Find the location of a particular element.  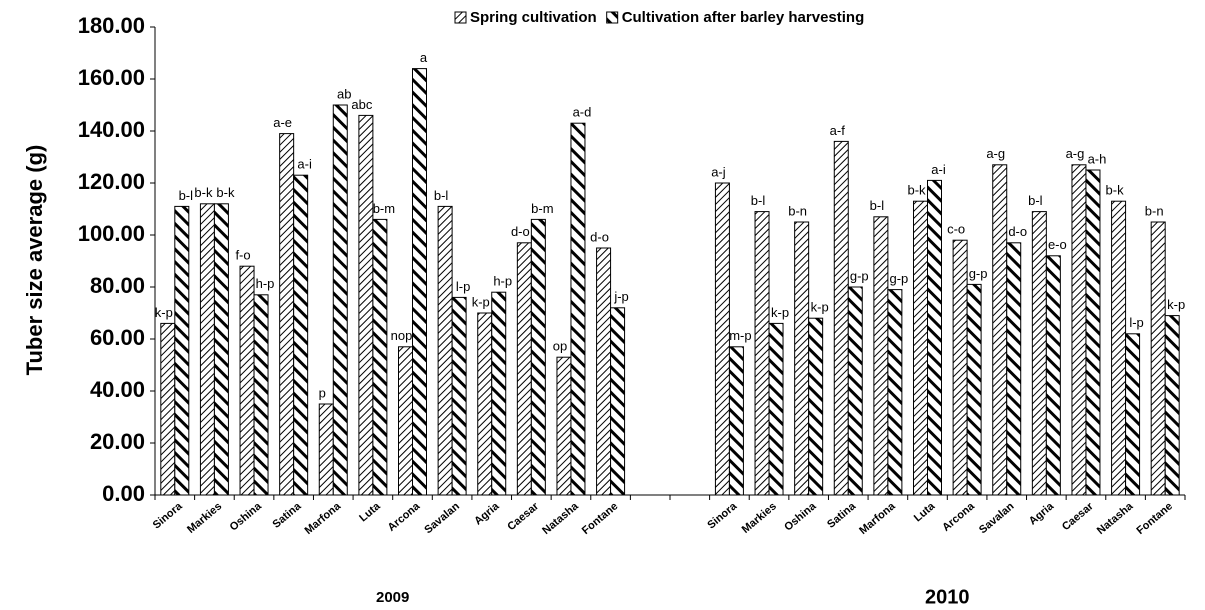

y-tick-label: 40.00 is located at coordinates (117, 389).